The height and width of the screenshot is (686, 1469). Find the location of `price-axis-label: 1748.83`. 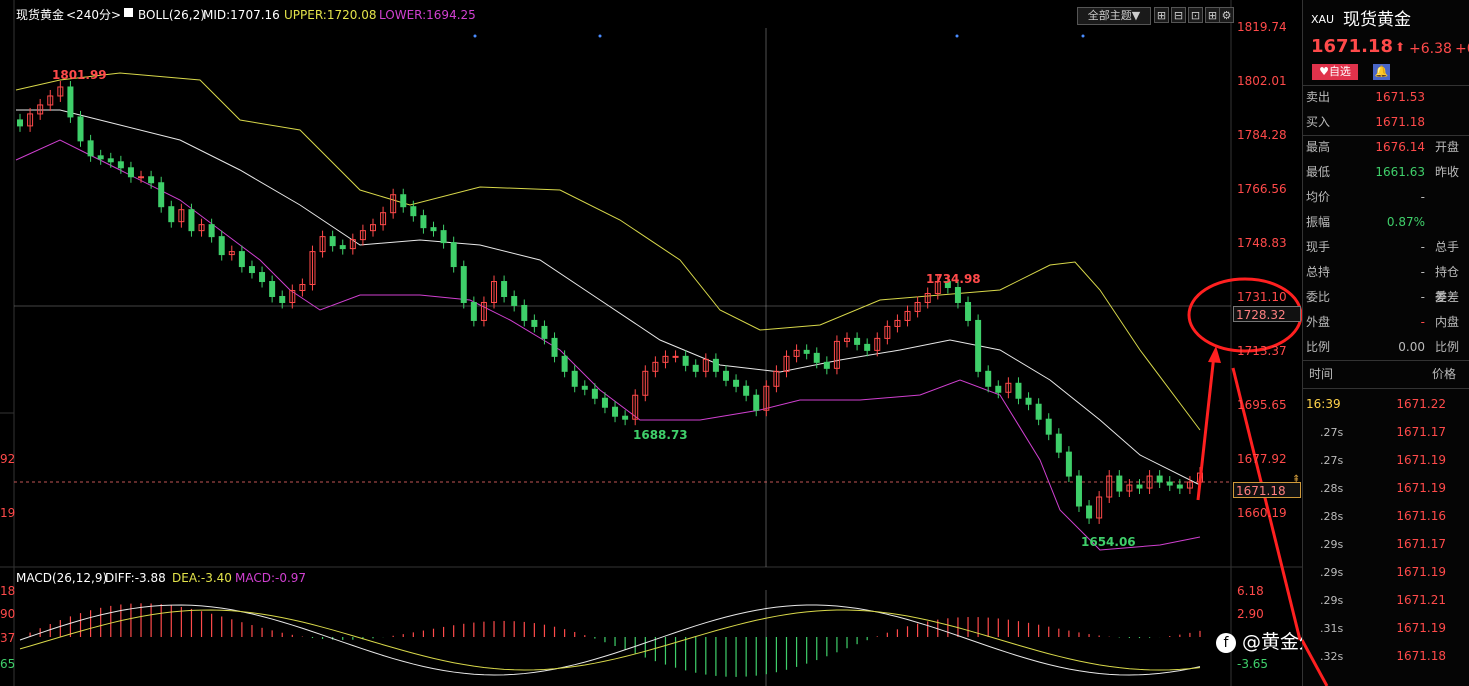

price-axis-label: 1748.83 is located at coordinates (1262, 243).